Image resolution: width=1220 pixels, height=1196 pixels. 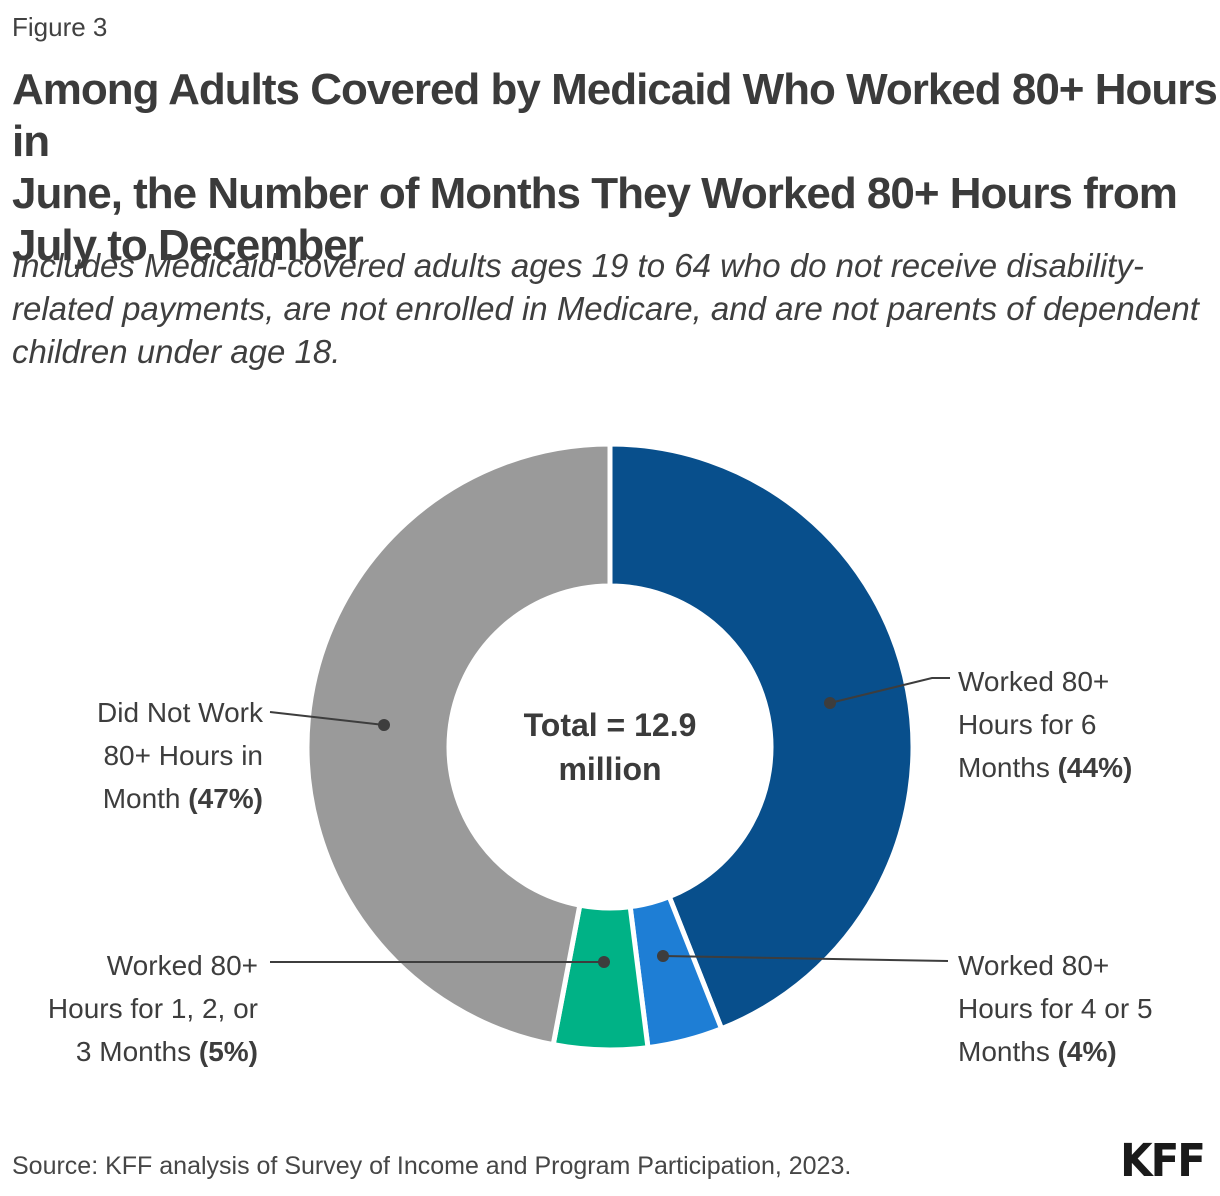 What do you see at coordinates (830, 703) in the screenshot?
I see `leader-dot-worked-6-months` at bounding box center [830, 703].